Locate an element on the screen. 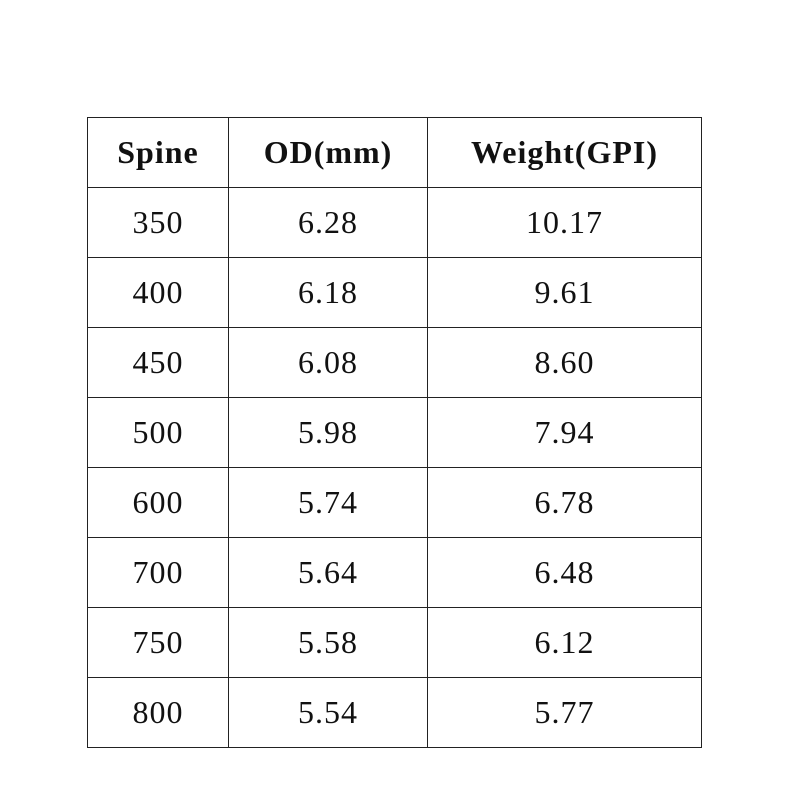  table-cell: 8.60 is located at coordinates (564, 362).